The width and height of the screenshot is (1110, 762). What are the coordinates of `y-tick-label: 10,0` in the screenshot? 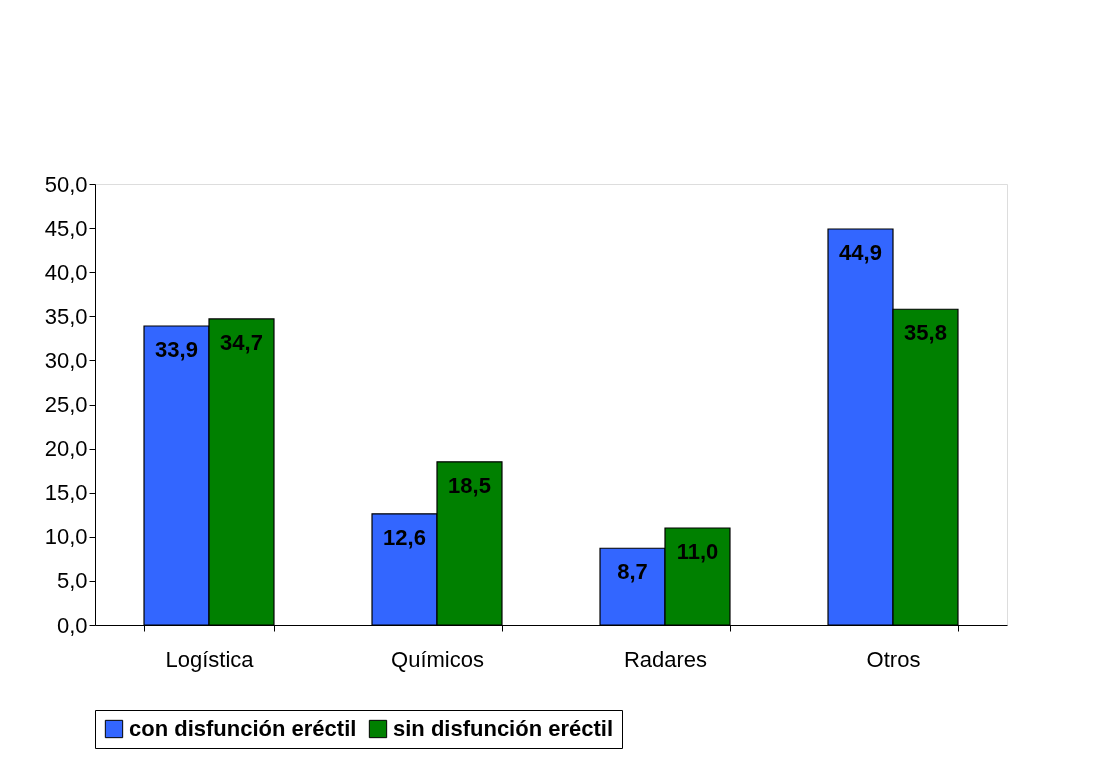 It's located at (66, 537).